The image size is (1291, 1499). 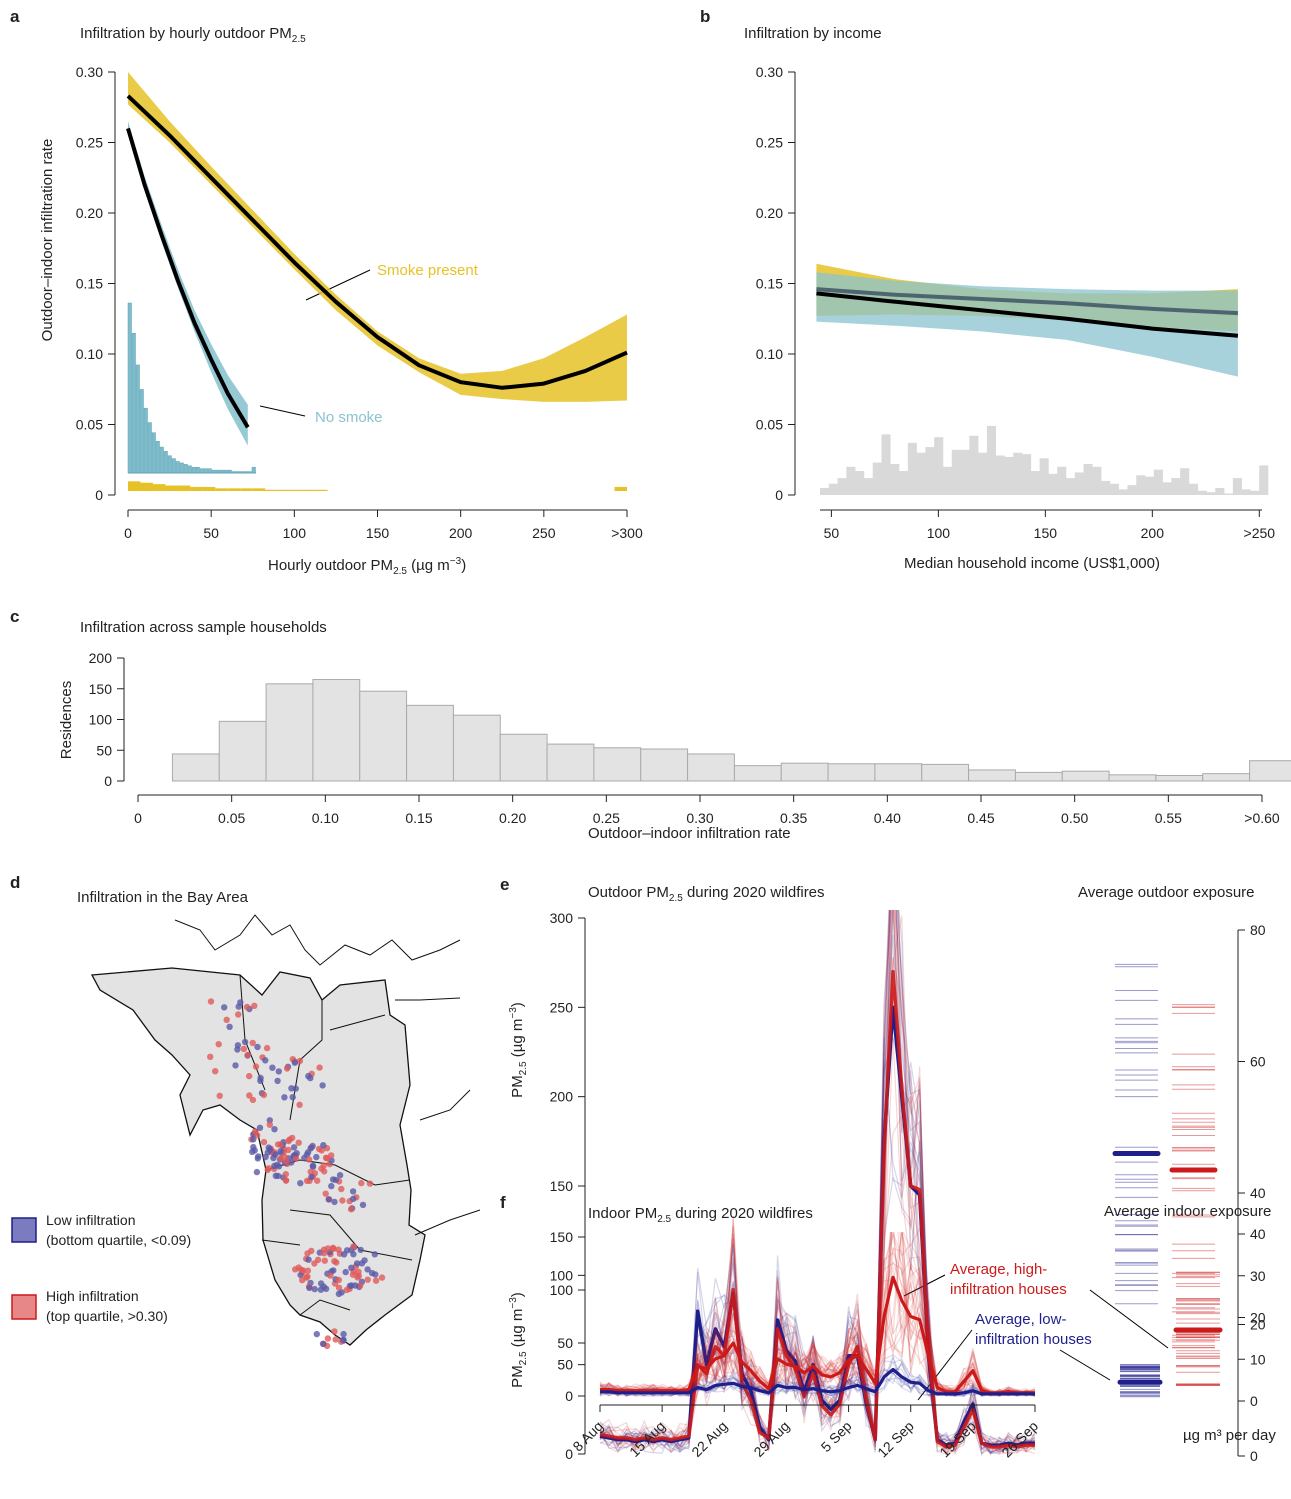 I want to click on panel-e-side-y-tick-label: 20, so click(x=1258, y=1325).